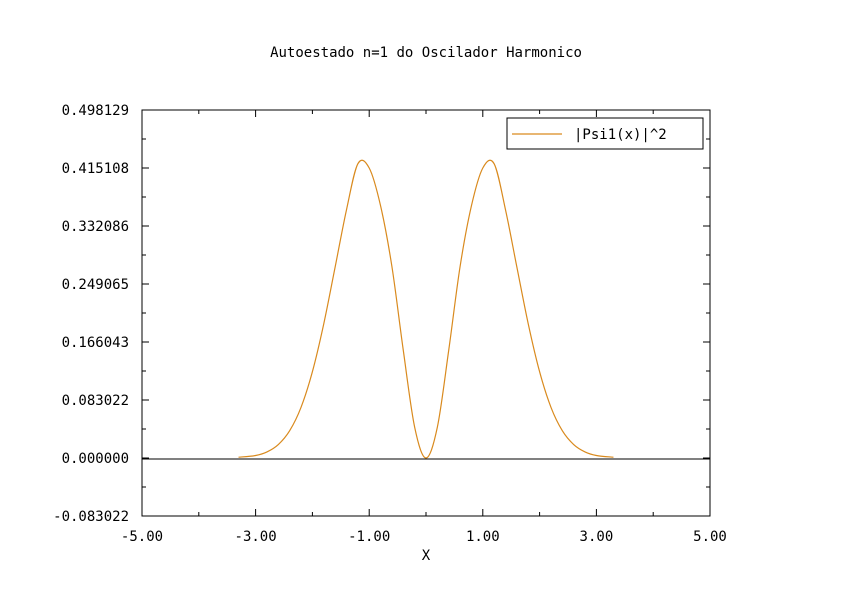 This screenshot has width=853, height=603. Describe the element at coordinates (95, 227) in the screenshot. I see `y-tick-label: 0.332086` at that location.